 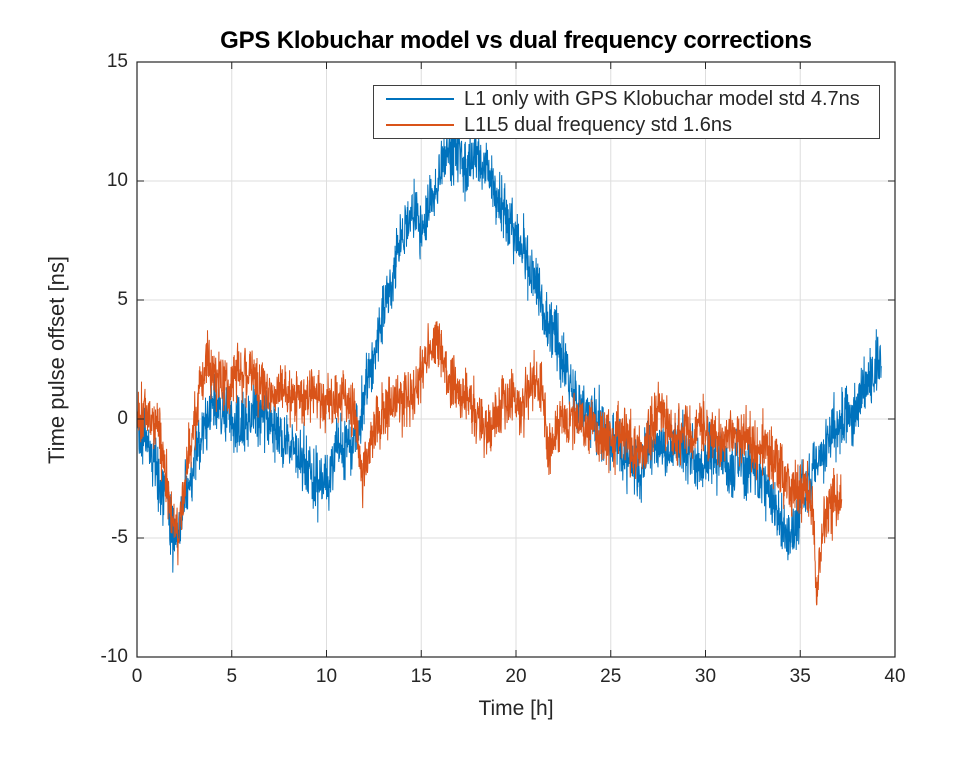 What do you see at coordinates (117, 61) in the screenshot?
I see `y-tick-label: 15` at bounding box center [117, 61].